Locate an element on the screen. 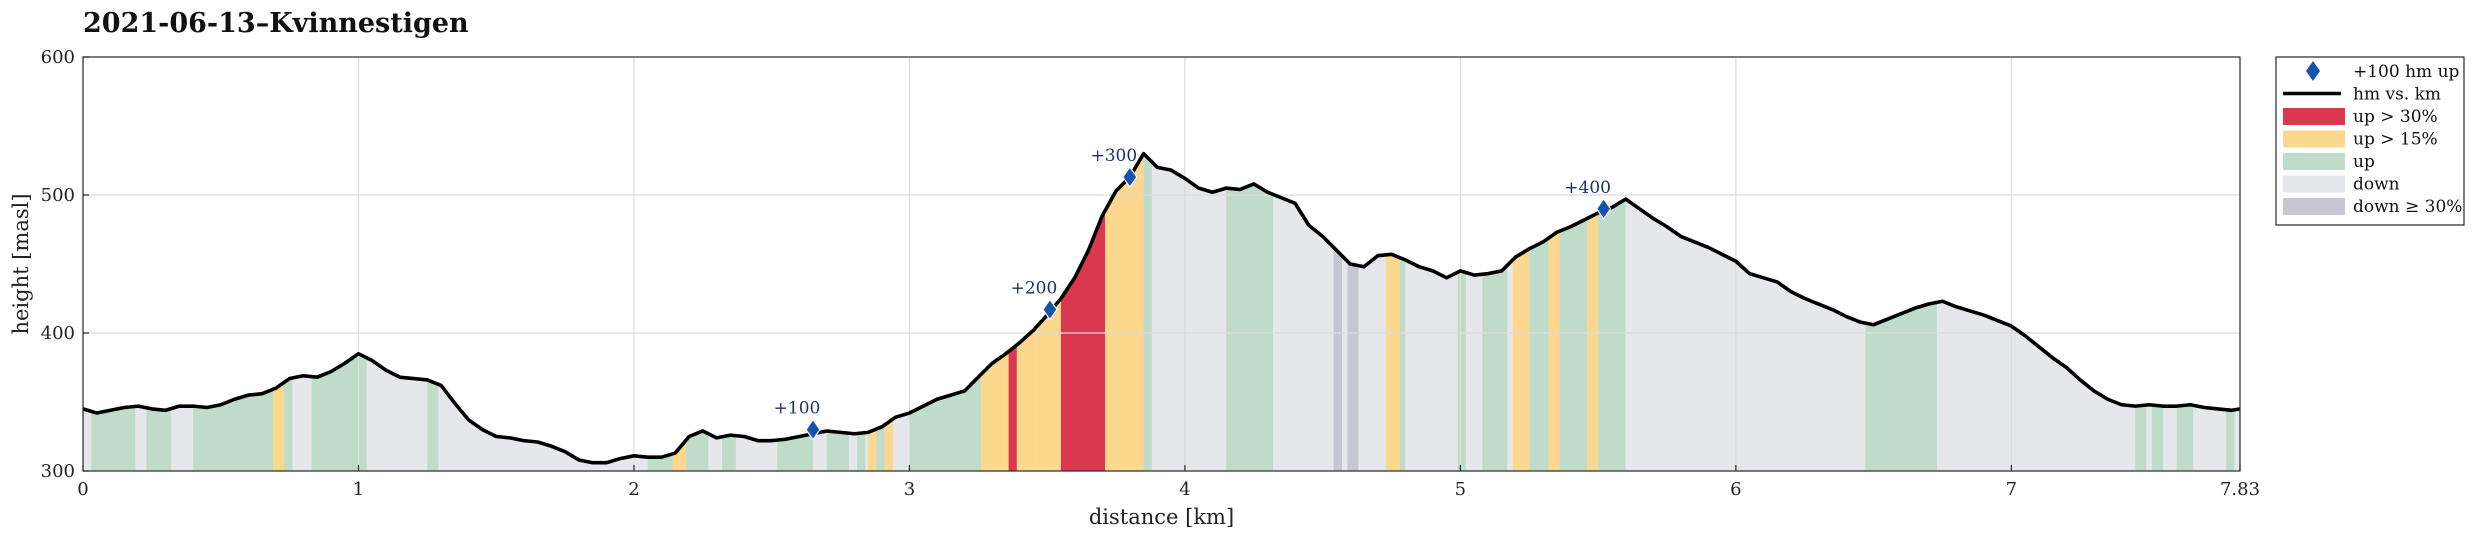 This screenshot has height=541, width=2473. legend-swatch-down30 is located at coordinates (2314, 206).